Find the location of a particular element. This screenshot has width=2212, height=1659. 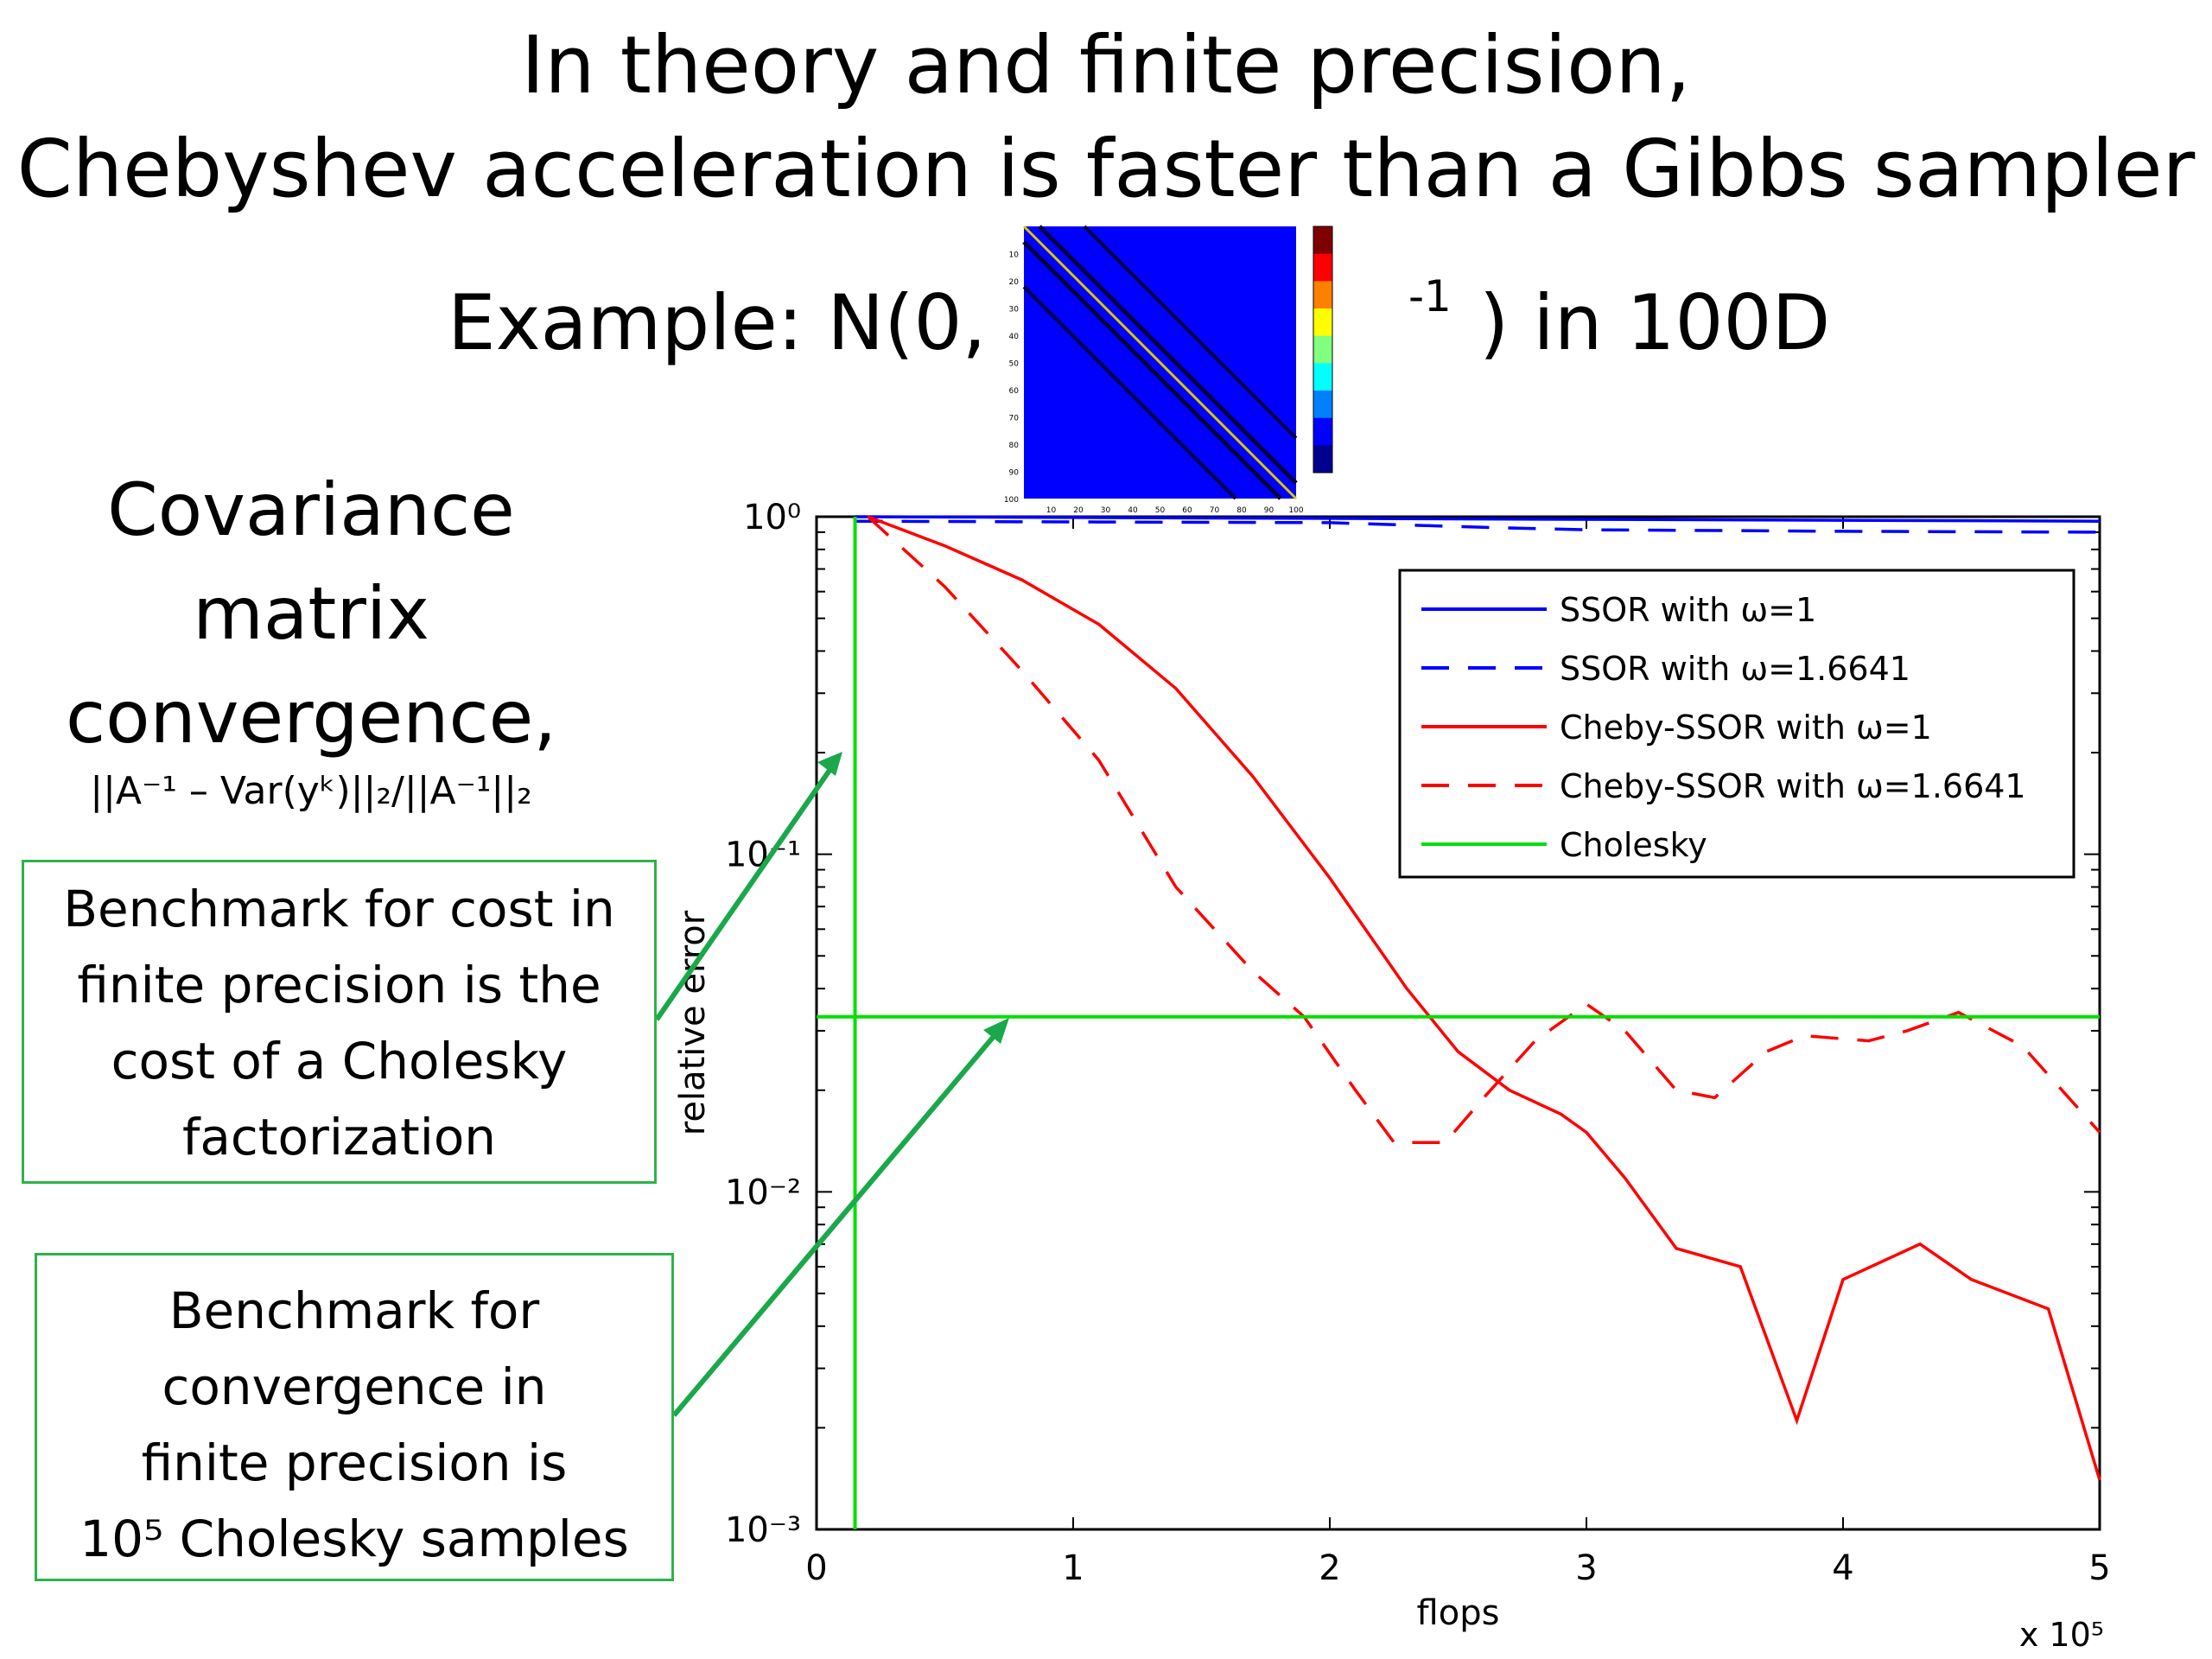

matrix-x-tick-label: 70 is located at coordinates (1215, 510).